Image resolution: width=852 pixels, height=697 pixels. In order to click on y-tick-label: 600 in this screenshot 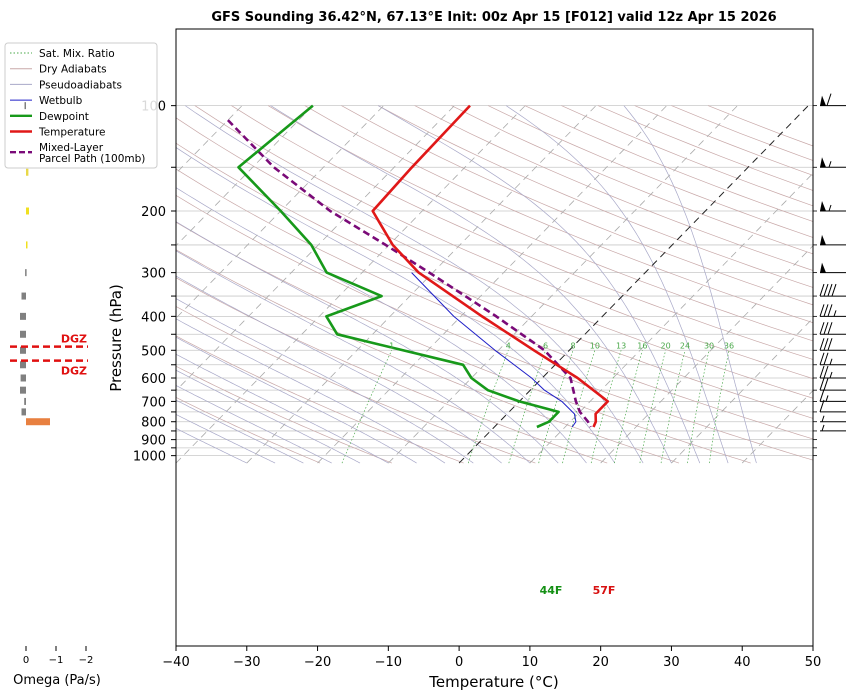, I will do `click(153, 379)`.